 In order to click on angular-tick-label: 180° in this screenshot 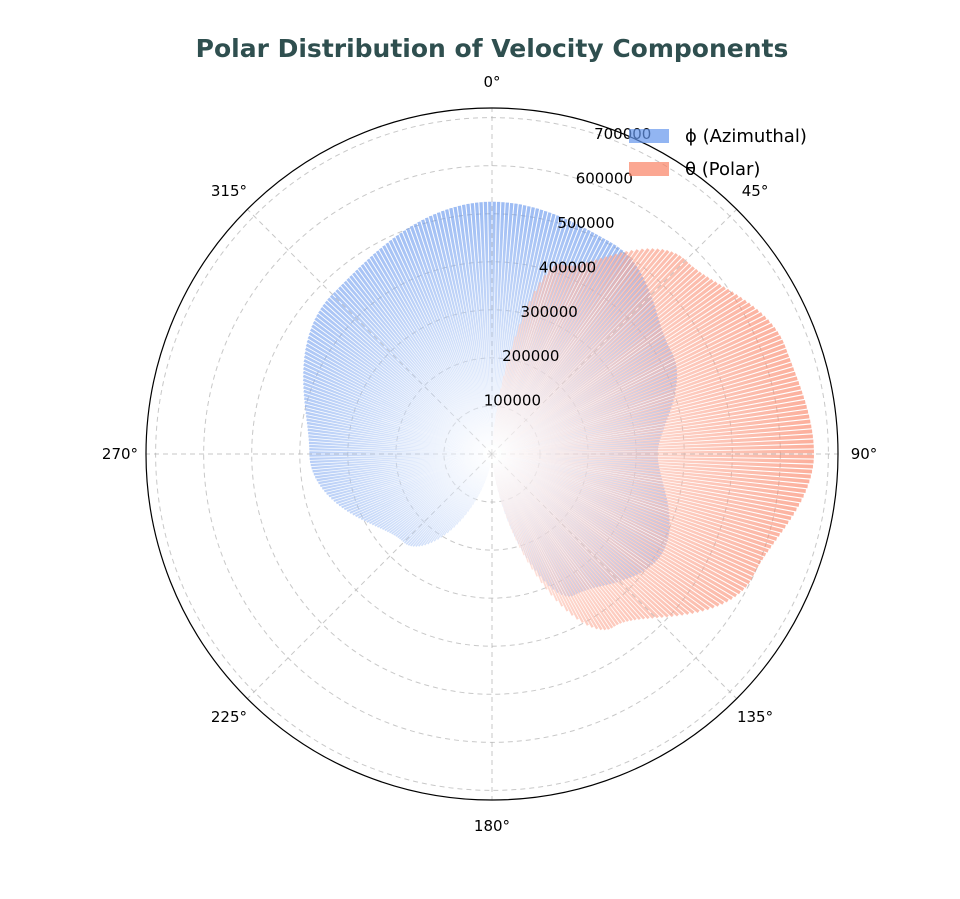, I will do `click(492, 826)`.